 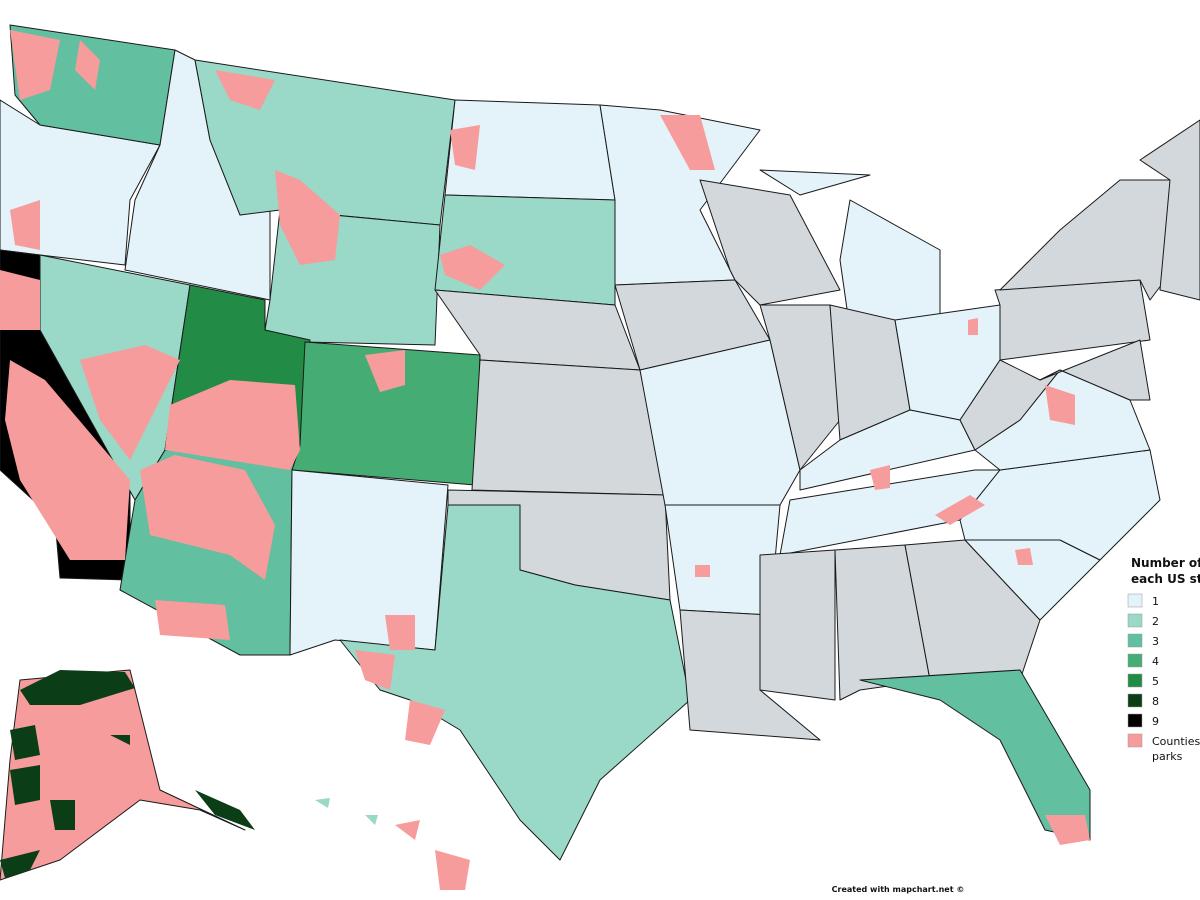 I want to click on legend-label: 9, so click(x=1155, y=721).